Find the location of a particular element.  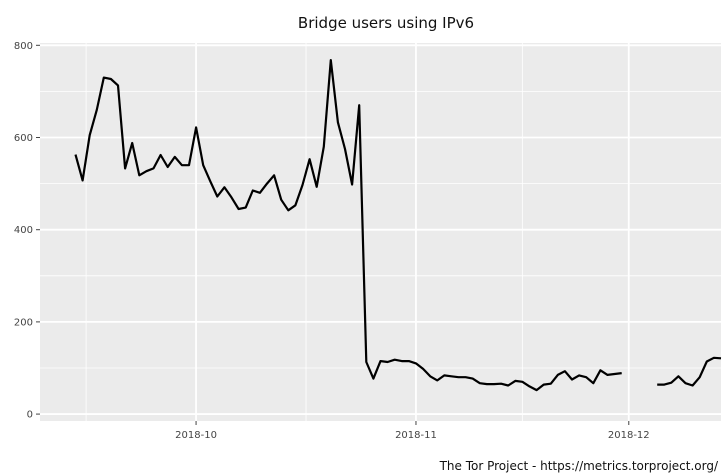

y-axis: 0 200 400 600 800 is located at coordinates (27, 231).